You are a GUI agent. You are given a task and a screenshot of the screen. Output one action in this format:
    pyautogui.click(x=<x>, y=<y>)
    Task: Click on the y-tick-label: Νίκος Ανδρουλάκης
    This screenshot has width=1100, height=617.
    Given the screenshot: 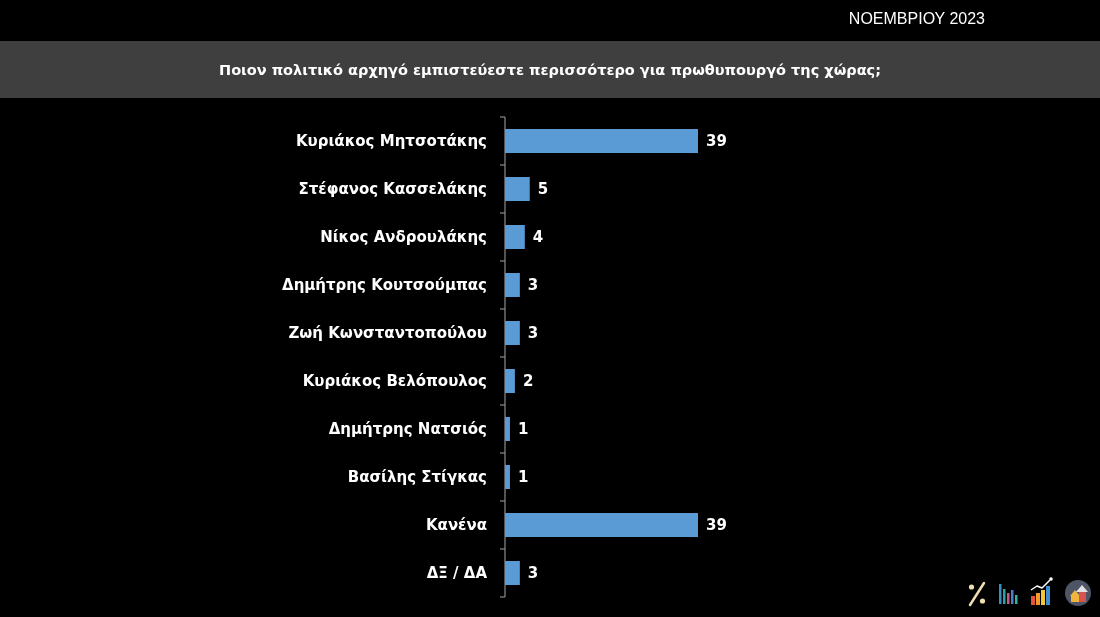 What is the action you would take?
    pyautogui.click(x=403, y=237)
    